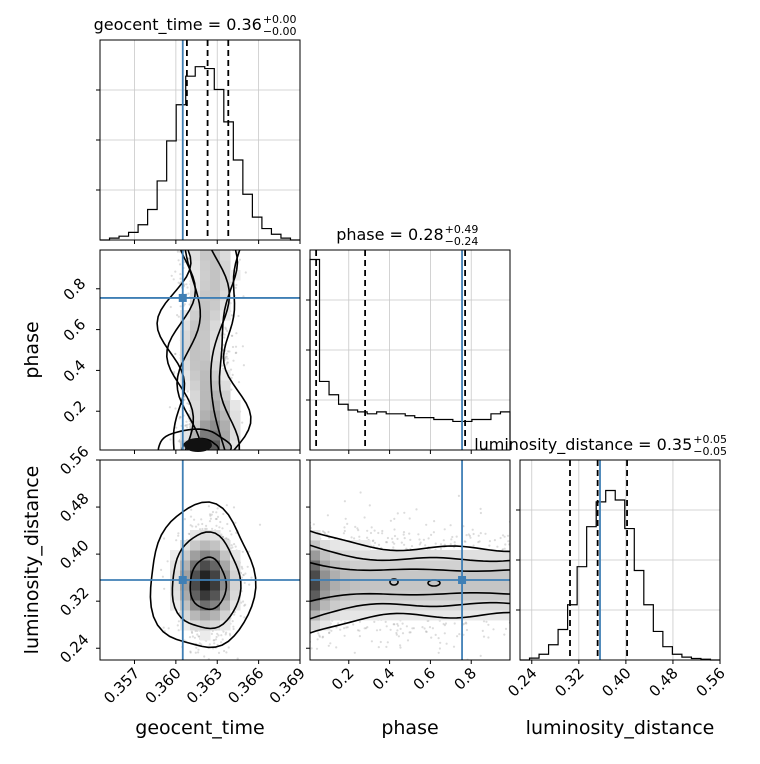 This screenshot has width=760, height=764. I want to click on density-peak, so click(198, 445).